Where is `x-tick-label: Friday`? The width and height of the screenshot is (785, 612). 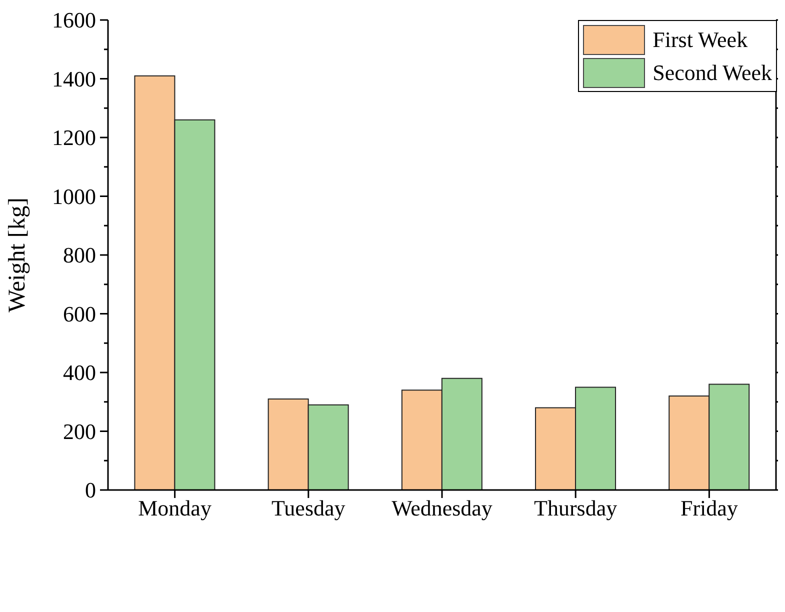 x-tick-label: Friday is located at coordinates (709, 508).